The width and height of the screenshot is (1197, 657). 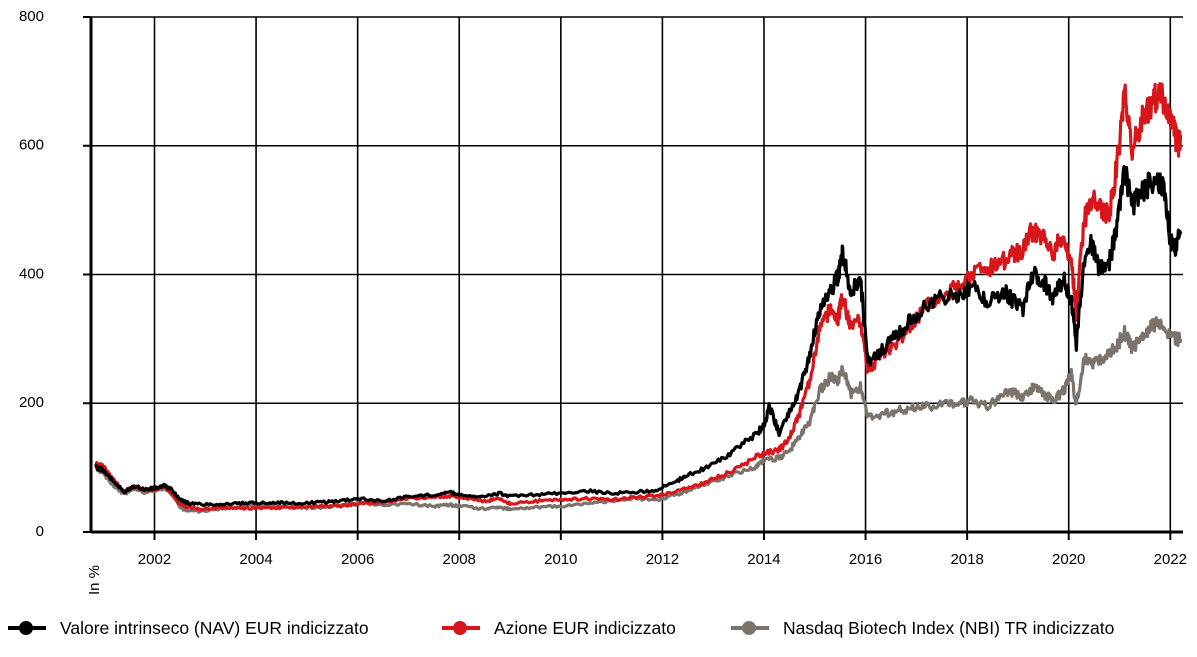 I want to click on legend-item: Azione EUR indicizzato, so click(x=559, y=628).